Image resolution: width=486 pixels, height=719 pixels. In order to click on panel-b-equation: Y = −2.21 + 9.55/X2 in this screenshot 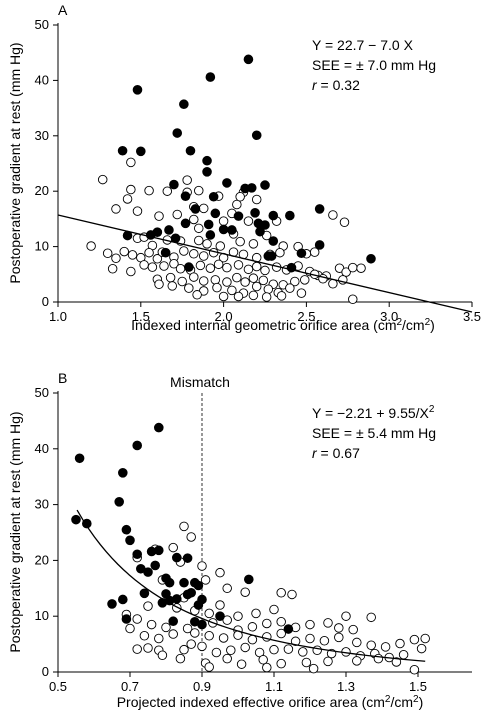, I will do `click(373, 412)`.